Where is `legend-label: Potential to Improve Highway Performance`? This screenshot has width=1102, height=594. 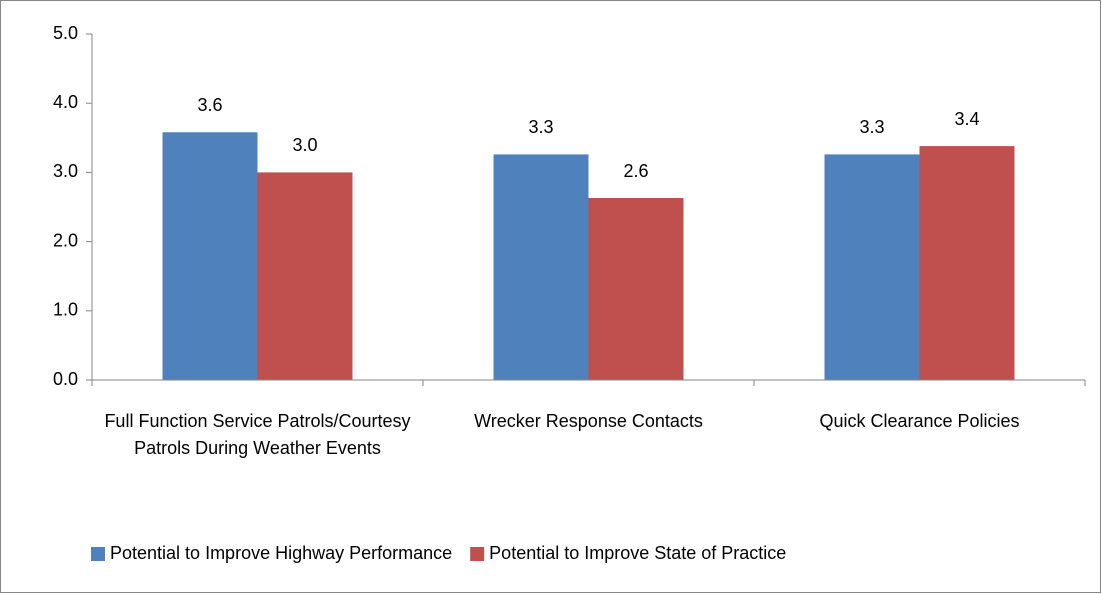 legend-label: Potential to Improve Highway Performance is located at coordinates (281, 553).